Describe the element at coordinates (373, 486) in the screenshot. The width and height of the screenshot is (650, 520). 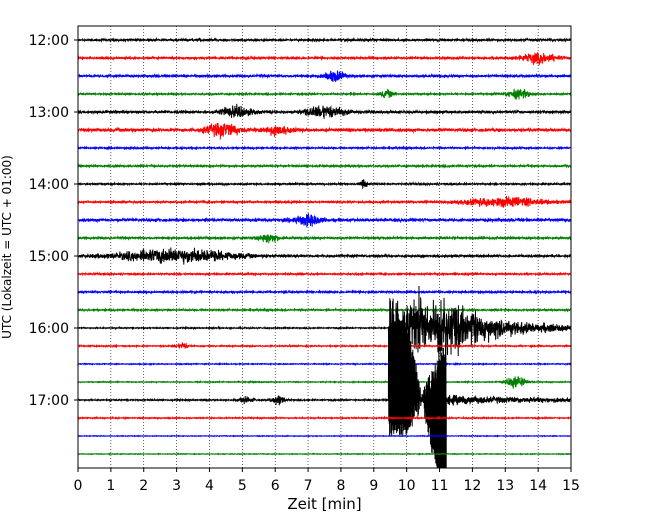
I see `x-tick-label: 9` at that location.